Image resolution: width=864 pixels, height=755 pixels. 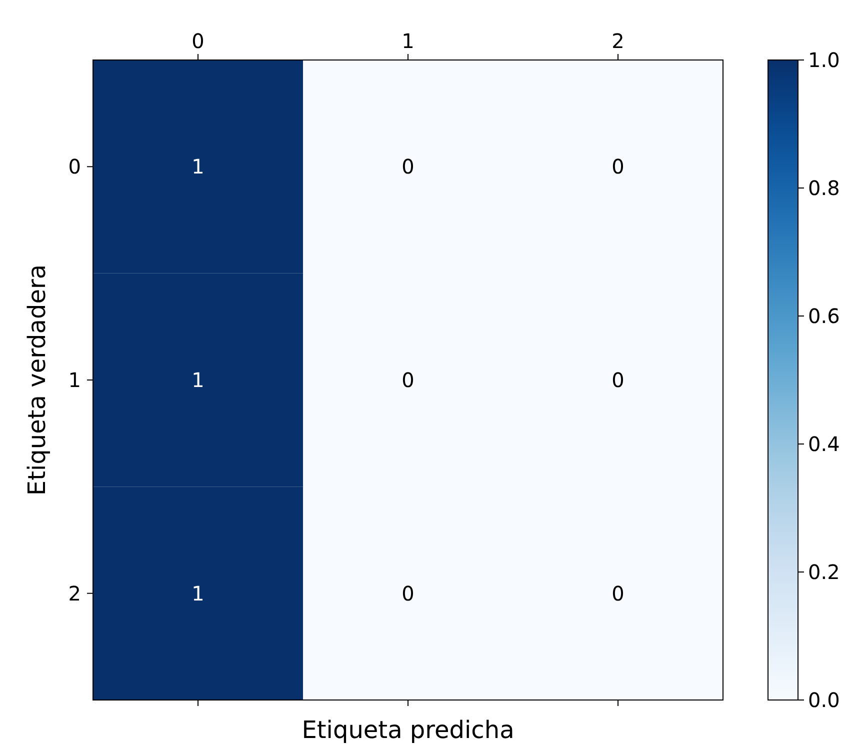 What do you see at coordinates (408, 41) in the screenshot?
I see `x-tick-label: 1` at bounding box center [408, 41].